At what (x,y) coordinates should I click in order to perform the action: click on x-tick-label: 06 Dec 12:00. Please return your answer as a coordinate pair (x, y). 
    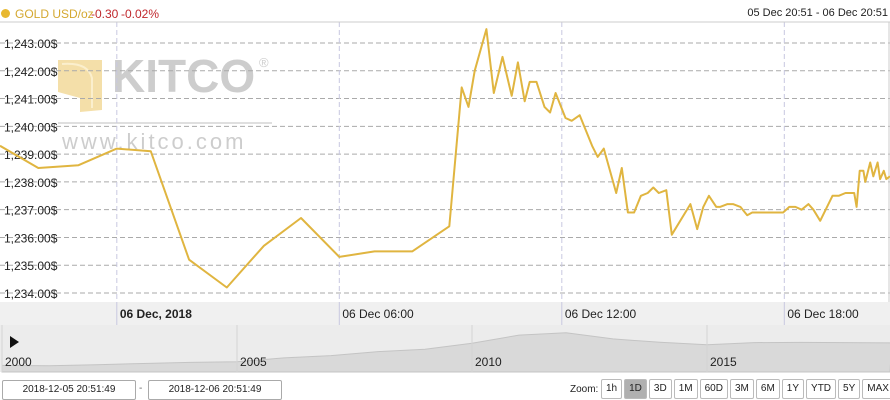
    Looking at the image, I should click on (601, 314).